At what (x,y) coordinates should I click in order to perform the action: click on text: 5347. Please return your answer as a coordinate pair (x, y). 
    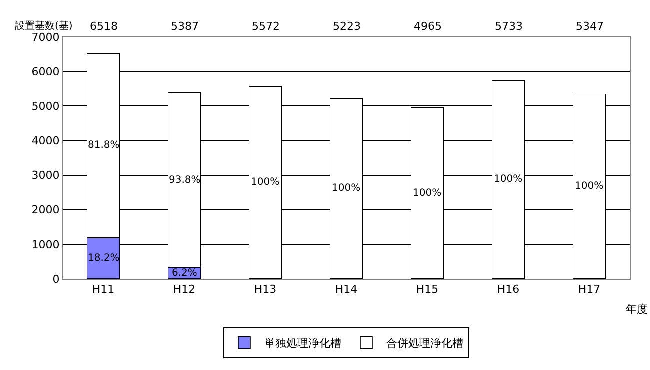
    Looking at the image, I should click on (590, 26).